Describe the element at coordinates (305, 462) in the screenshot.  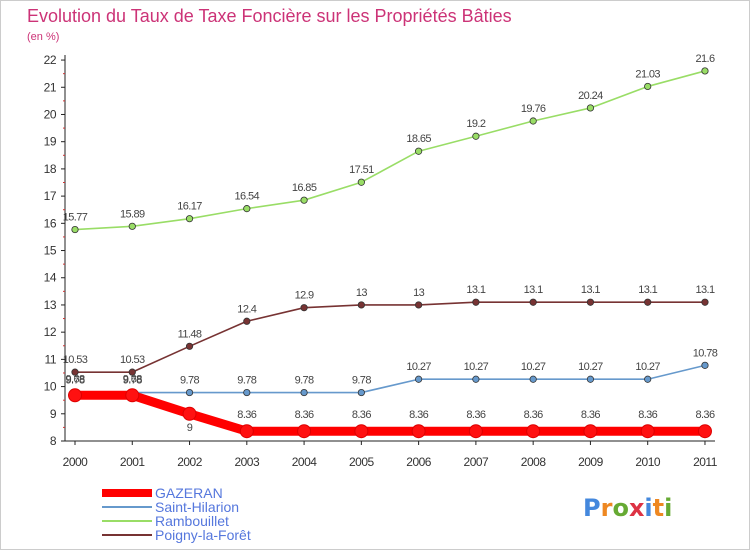
I see `x-tick-label: 2004` at that location.